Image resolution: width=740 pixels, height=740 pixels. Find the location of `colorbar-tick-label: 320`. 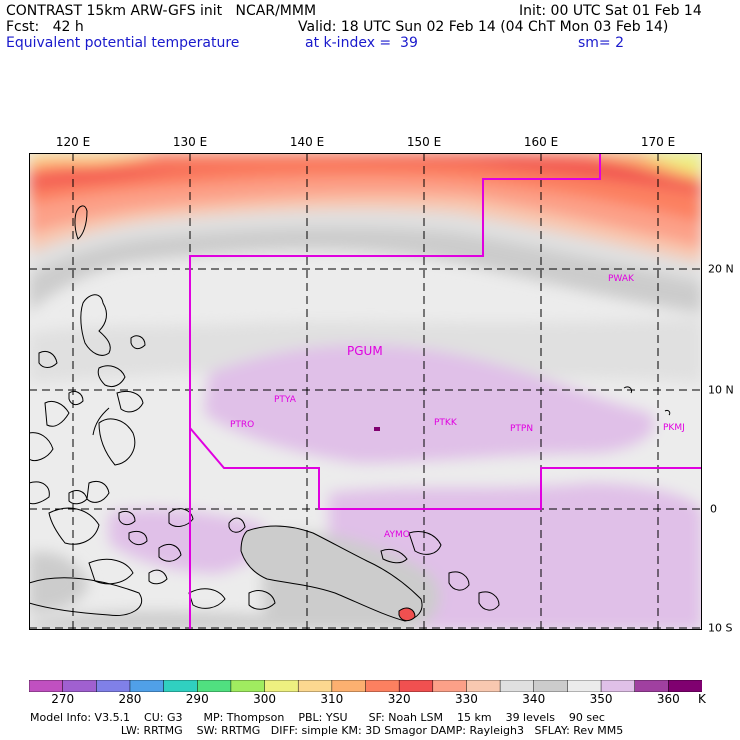

colorbar-tick-label: 320 is located at coordinates (399, 699).